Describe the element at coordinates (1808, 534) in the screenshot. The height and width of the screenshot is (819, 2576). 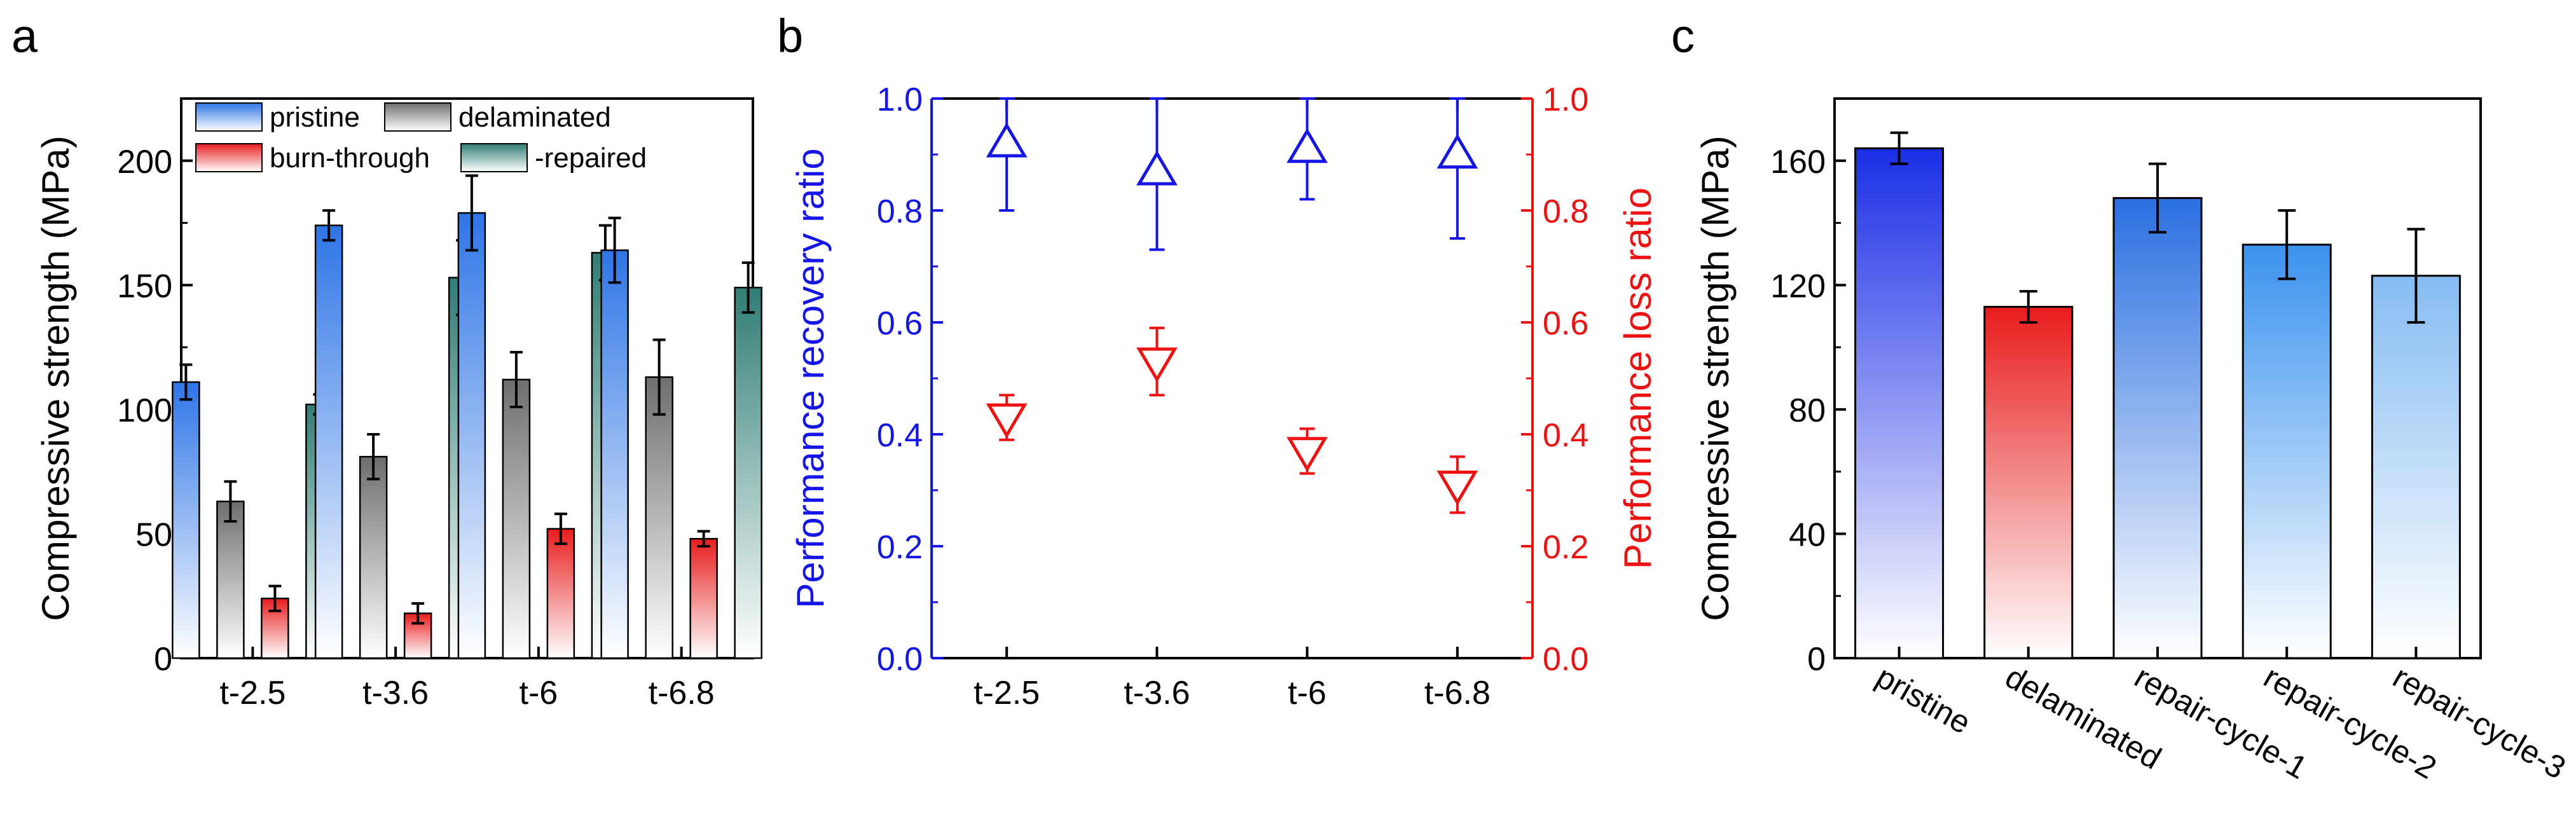
I see `panel-c-y-tick-label: 40` at that location.